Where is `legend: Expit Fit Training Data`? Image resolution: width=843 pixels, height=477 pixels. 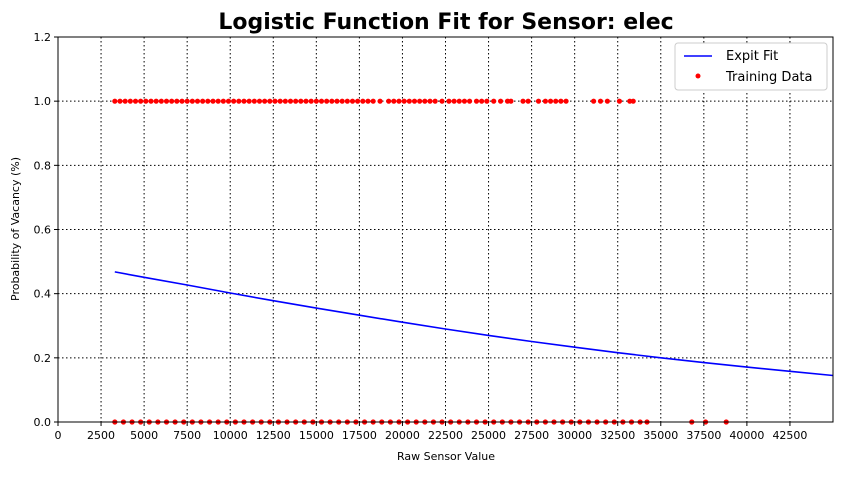 legend: Expit Fit Training Data is located at coordinates (751, 66).